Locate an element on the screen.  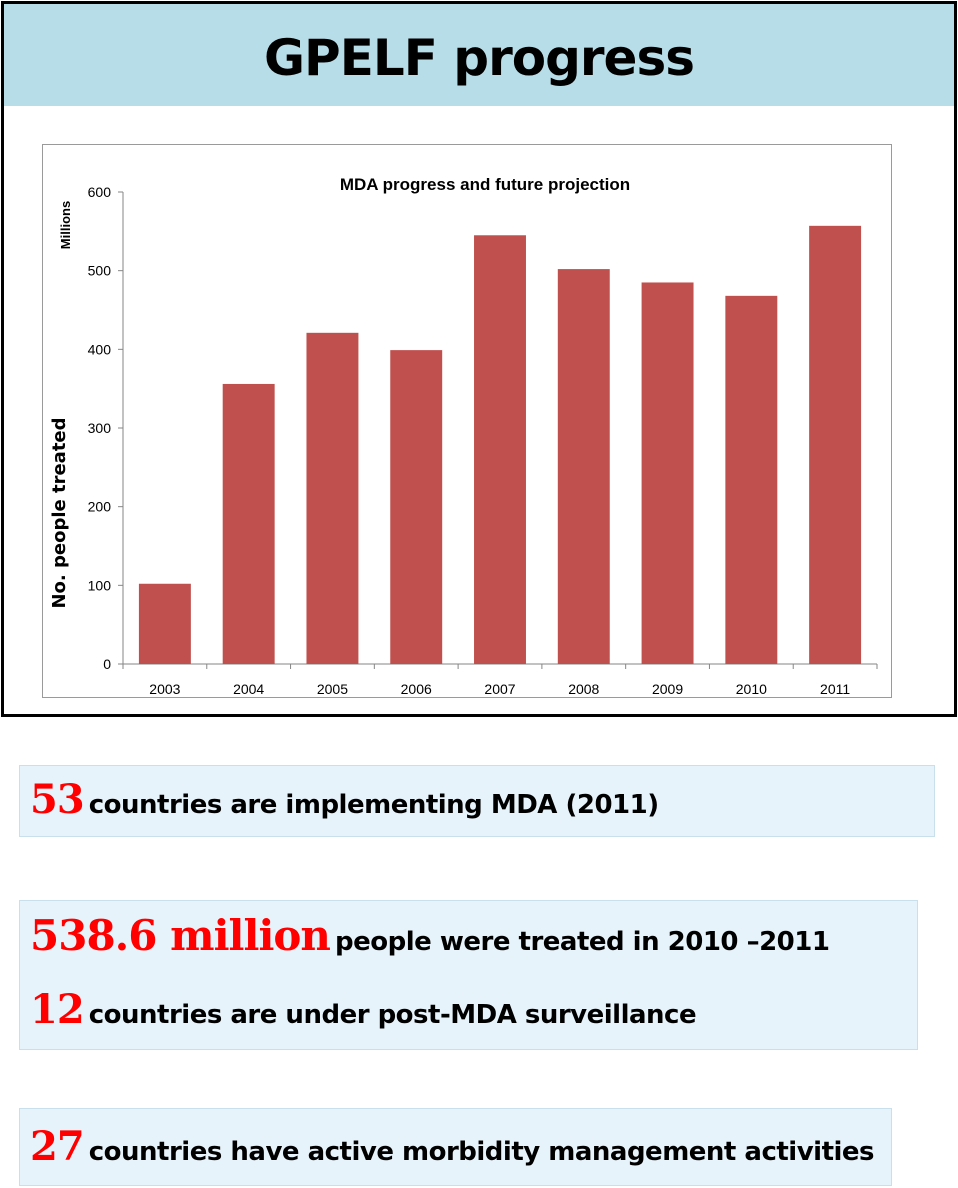
title-banner: GPELF progress is located at coordinates (479, 55).